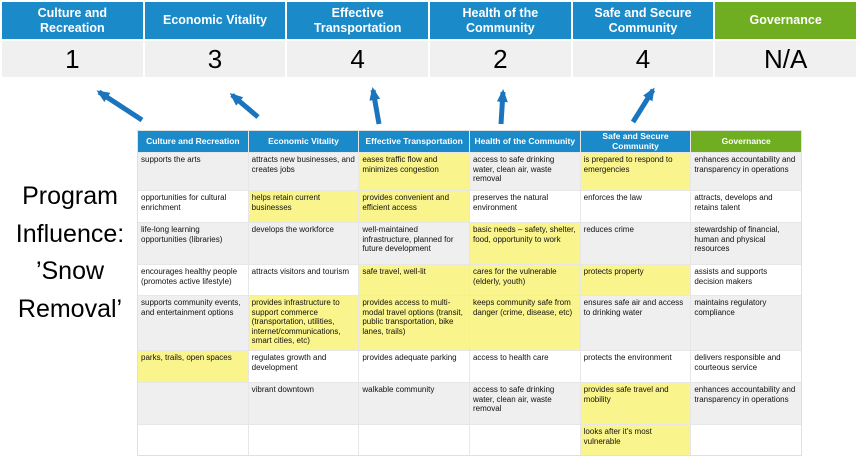  What do you see at coordinates (785, 59) in the screenshot?
I see `score-governance: N/A` at bounding box center [785, 59].